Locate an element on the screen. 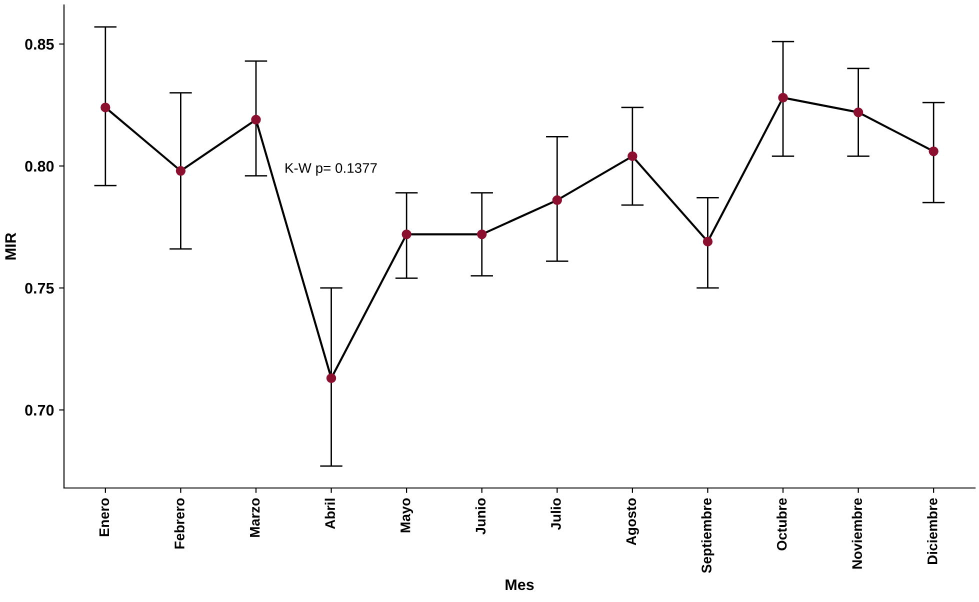 The width and height of the screenshot is (979, 602). x-tick-label: Julio is located at coordinates (555, 514).